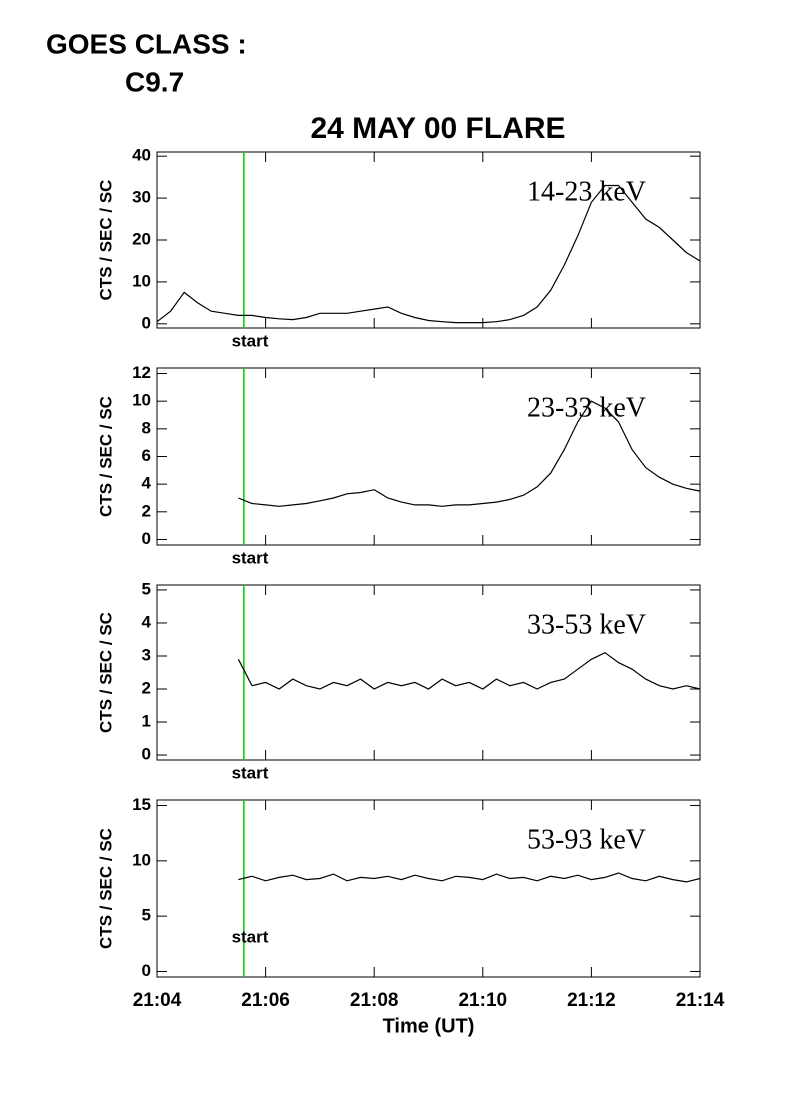 This screenshot has width=790, height=1118. What do you see at coordinates (586, 407) in the screenshot?
I see `band-label: 23-33 keV` at bounding box center [586, 407].